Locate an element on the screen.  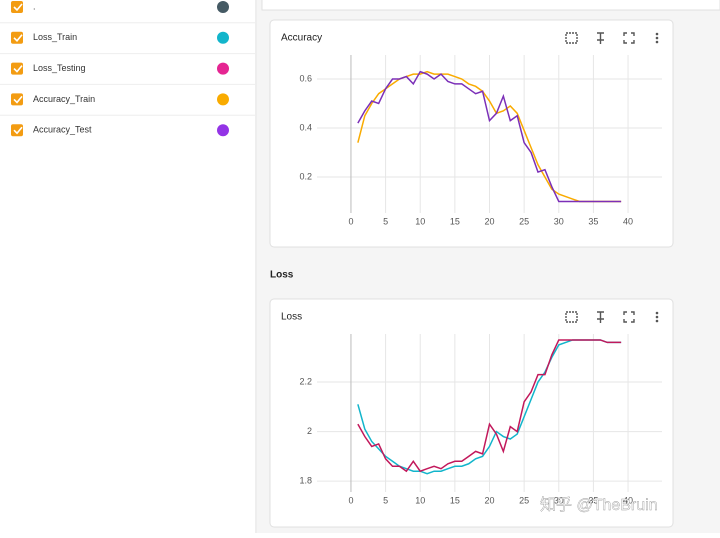
run-label: Accuracy_Train is located at coordinates (64, 99).